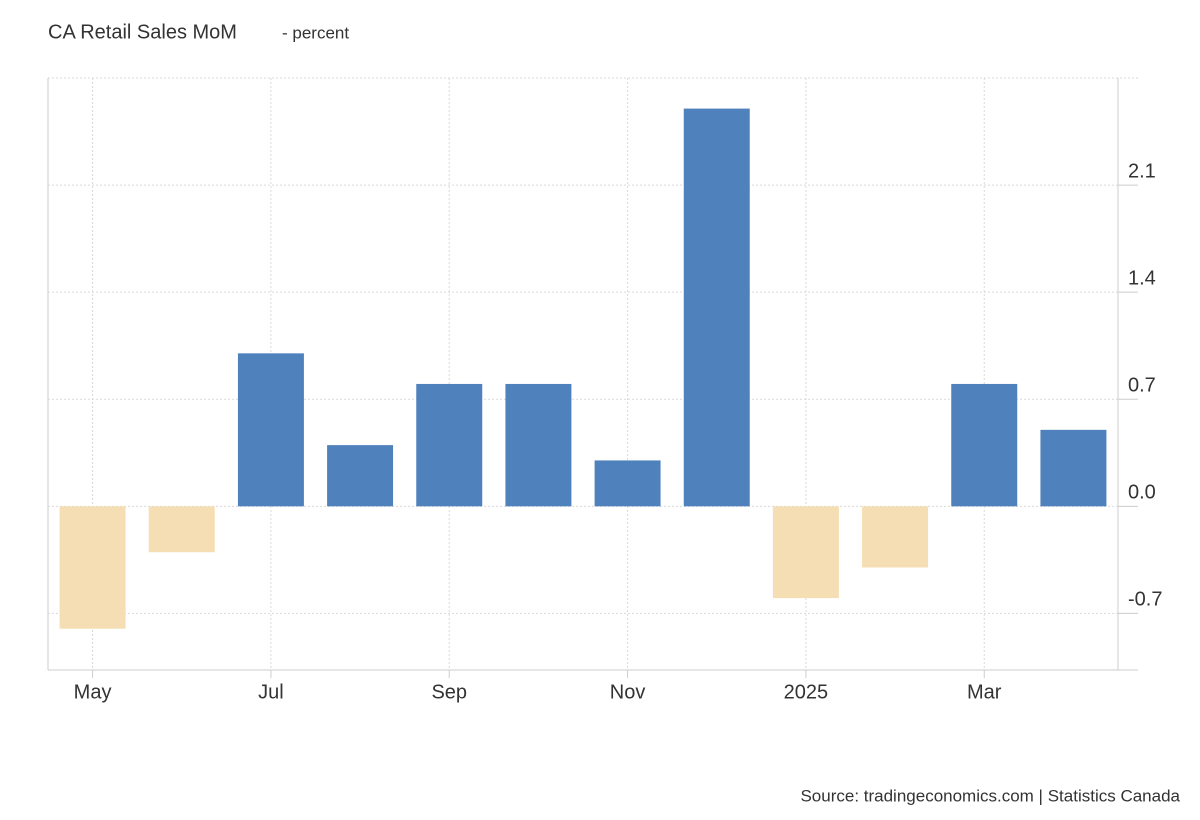  What do you see at coordinates (142, 32) in the screenshot?
I see `chart-title: CA Retail Sales MoM` at bounding box center [142, 32].